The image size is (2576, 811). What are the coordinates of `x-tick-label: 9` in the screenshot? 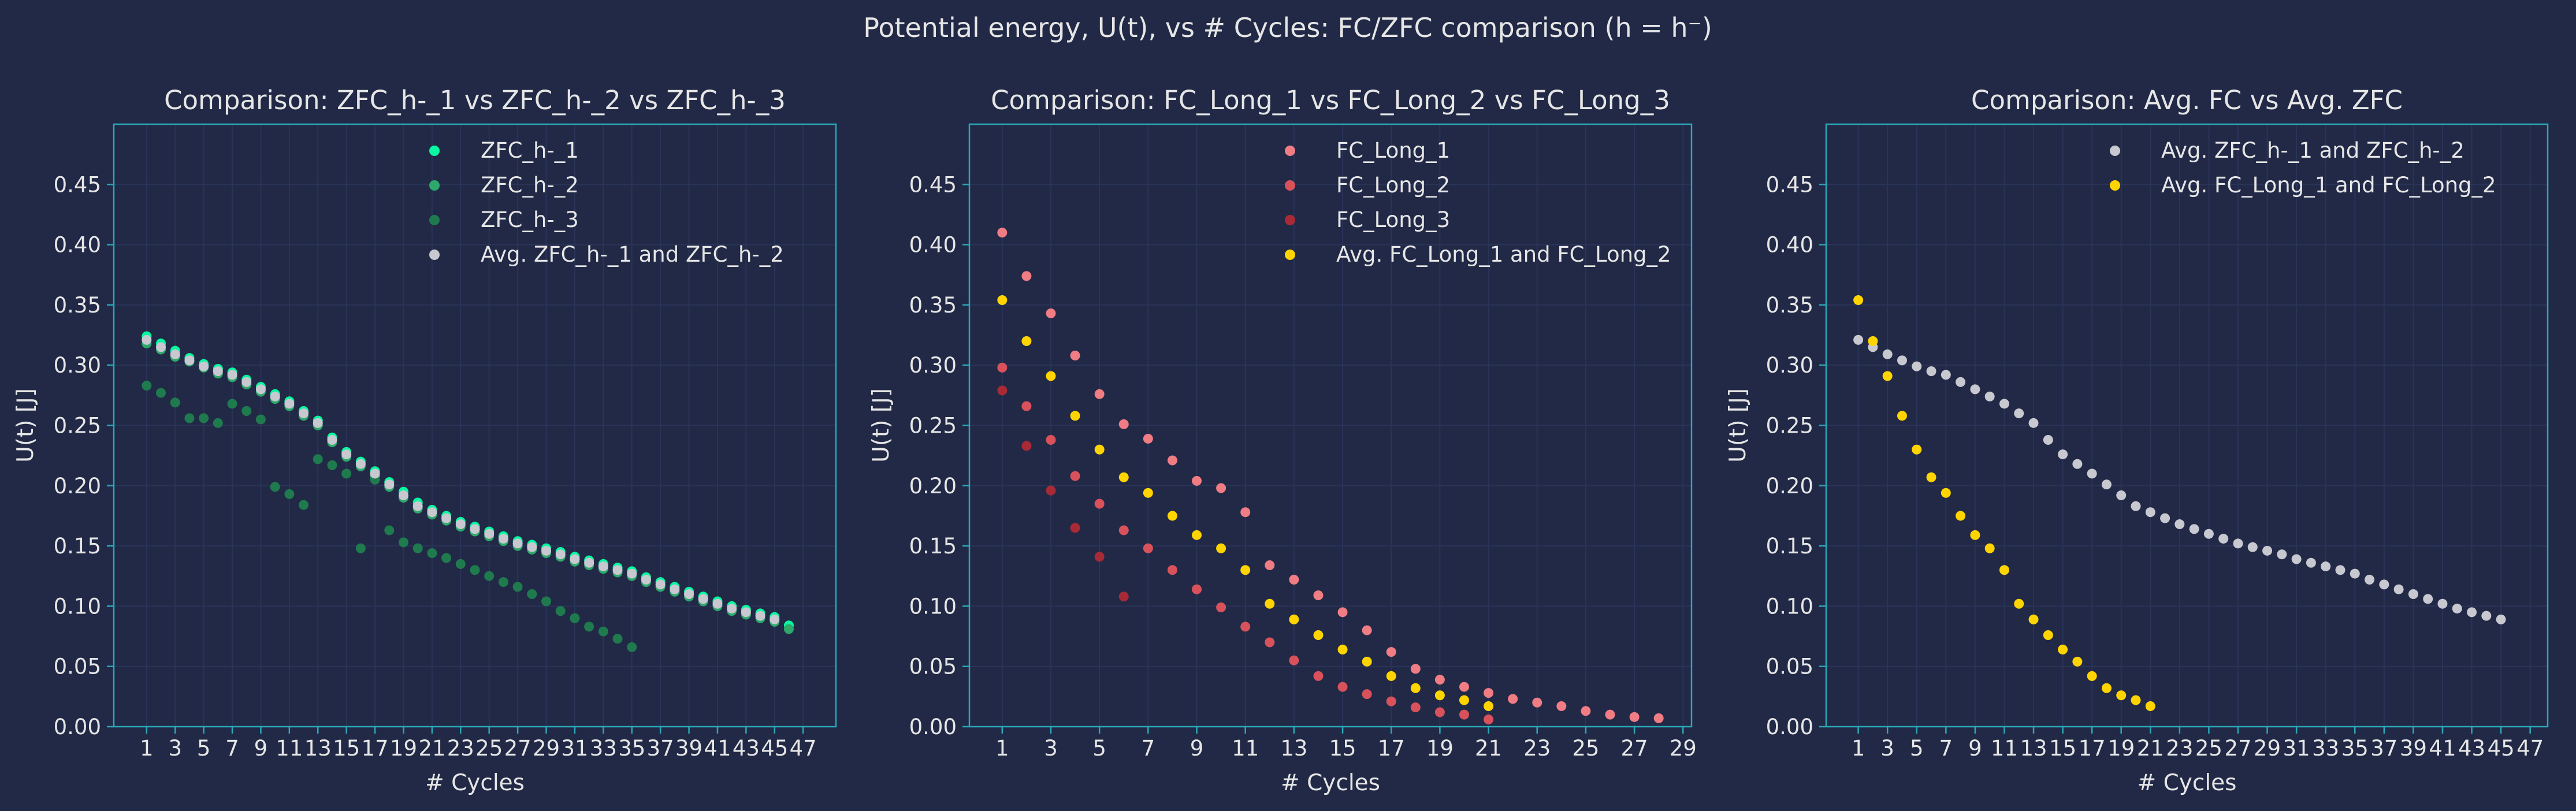 It's located at (261, 748).